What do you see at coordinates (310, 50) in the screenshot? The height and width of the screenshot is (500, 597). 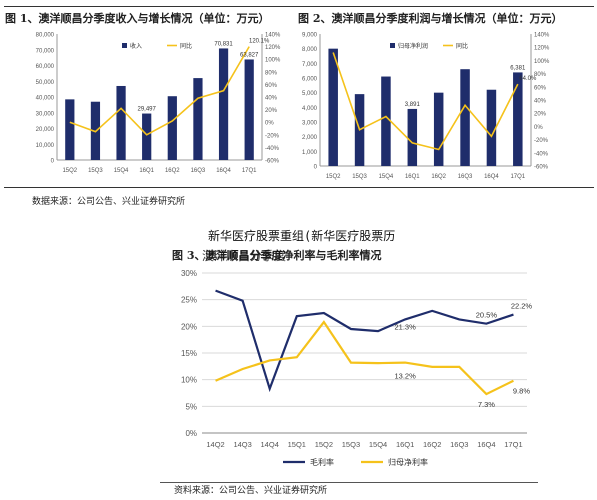 I see `fig2-ytick-label: 8,000` at bounding box center [310, 50].